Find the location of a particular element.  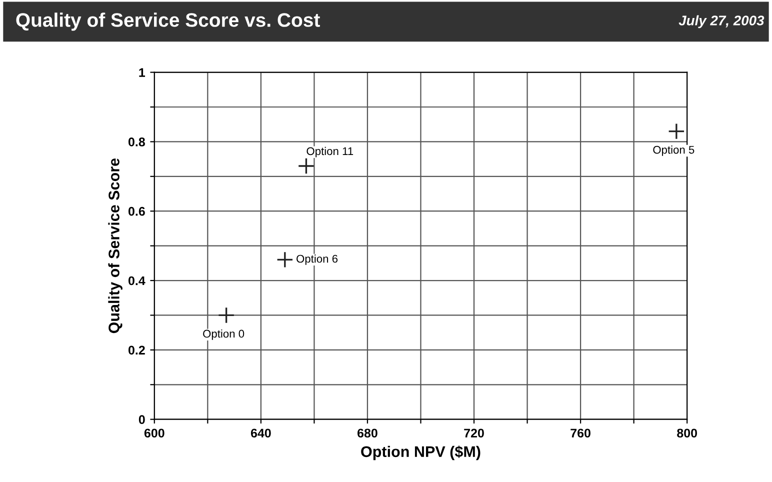

y-tick-label: 0 is located at coordinates (141, 419).